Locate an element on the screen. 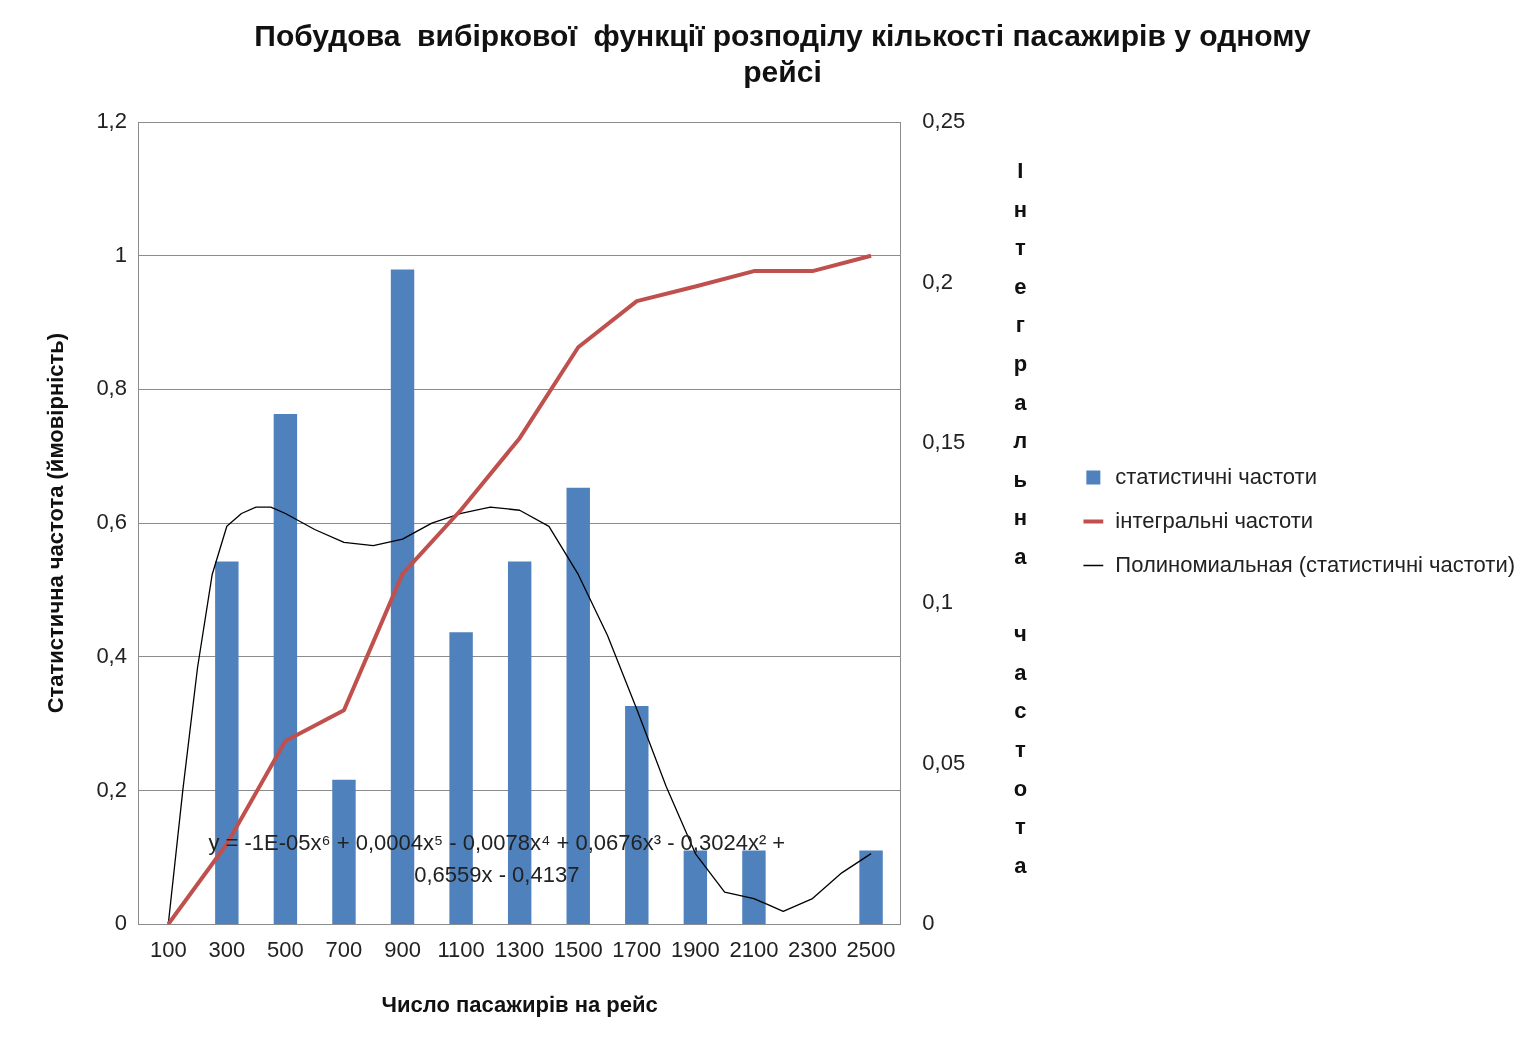 The image size is (1540, 1048). x-tick-label: 900 is located at coordinates (402, 950).